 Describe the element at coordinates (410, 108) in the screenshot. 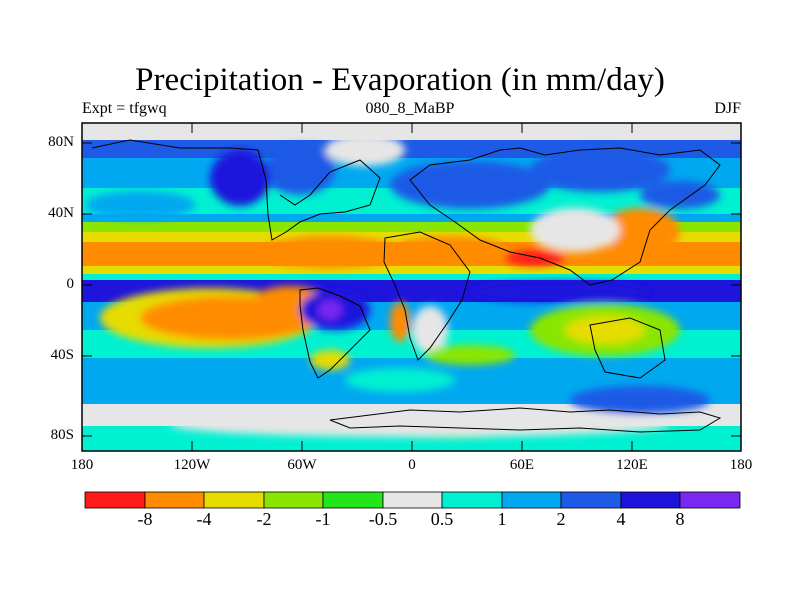

I see `period-label: 080_8_MaBP` at that location.